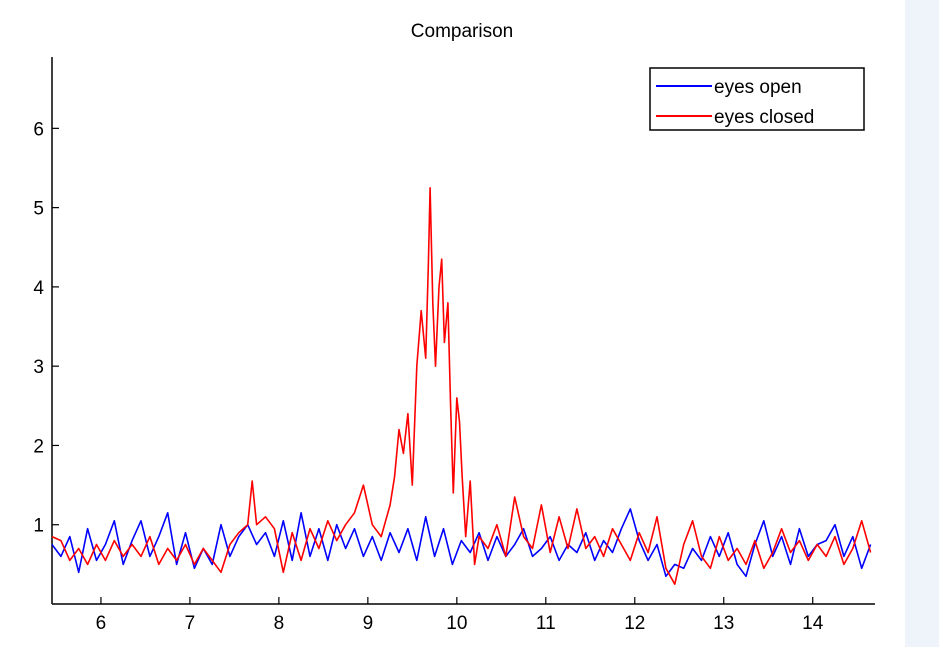  I want to click on x-tick-label: 7, so click(190, 623).